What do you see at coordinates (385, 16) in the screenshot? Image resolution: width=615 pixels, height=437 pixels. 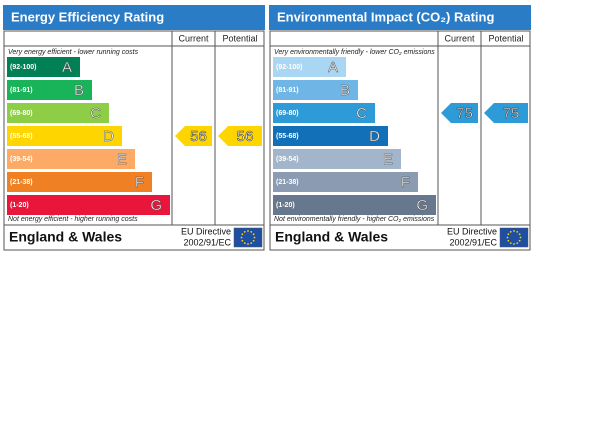 I see `panel-title: Environmental Impact (CO₂) Rating` at bounding box center [385, 16].